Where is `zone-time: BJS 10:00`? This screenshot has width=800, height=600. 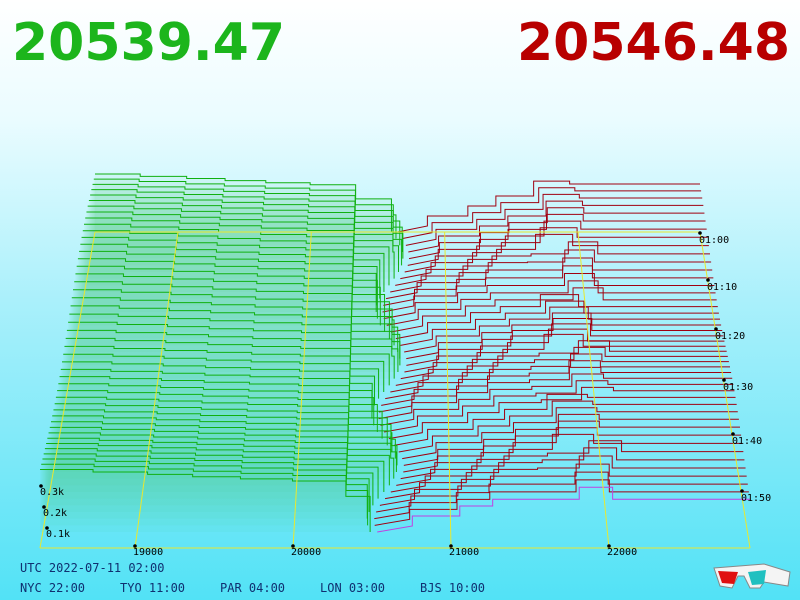
zone-time: BJS 10:00 is located at coordinates (452, 588).